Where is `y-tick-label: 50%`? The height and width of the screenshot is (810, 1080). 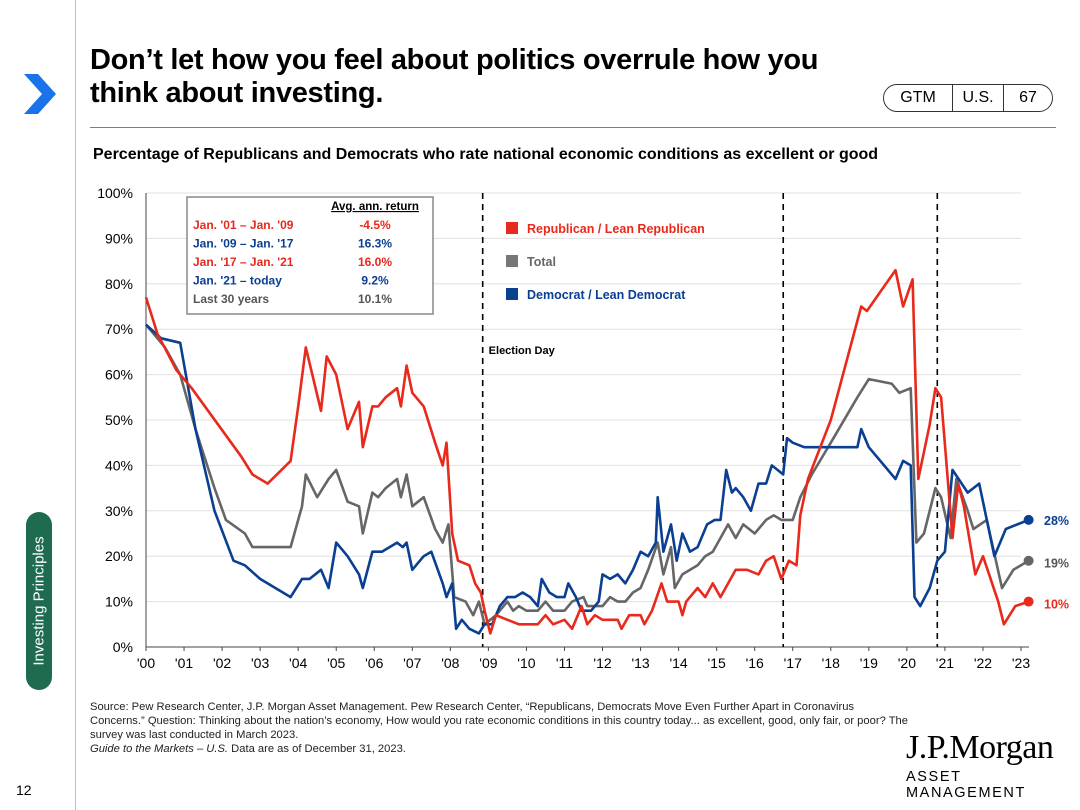 y-tick-label: 50% is located at coordinates (119, 420).